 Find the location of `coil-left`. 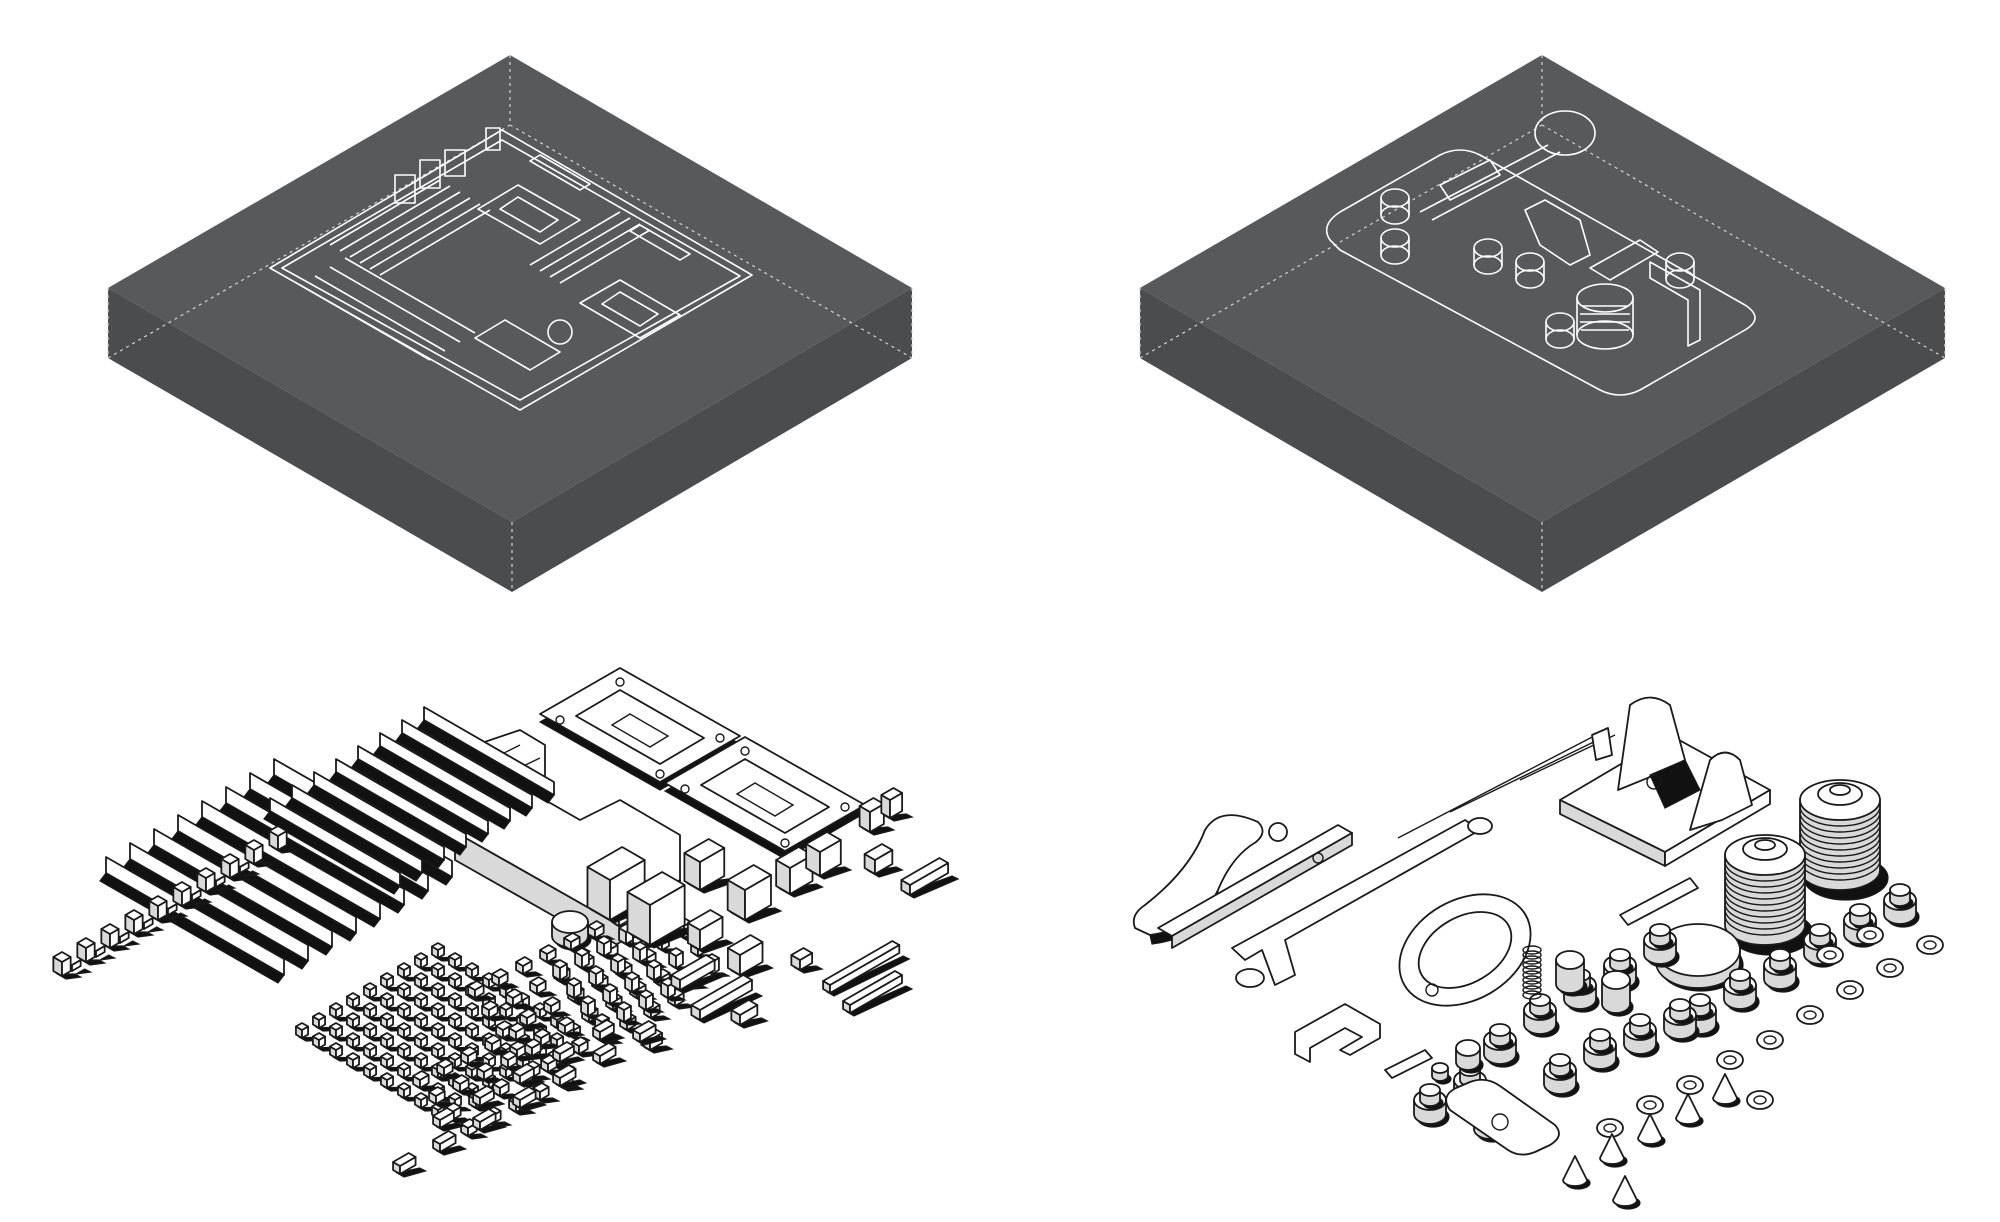

coil-left is located at coordinates (1769, 895).